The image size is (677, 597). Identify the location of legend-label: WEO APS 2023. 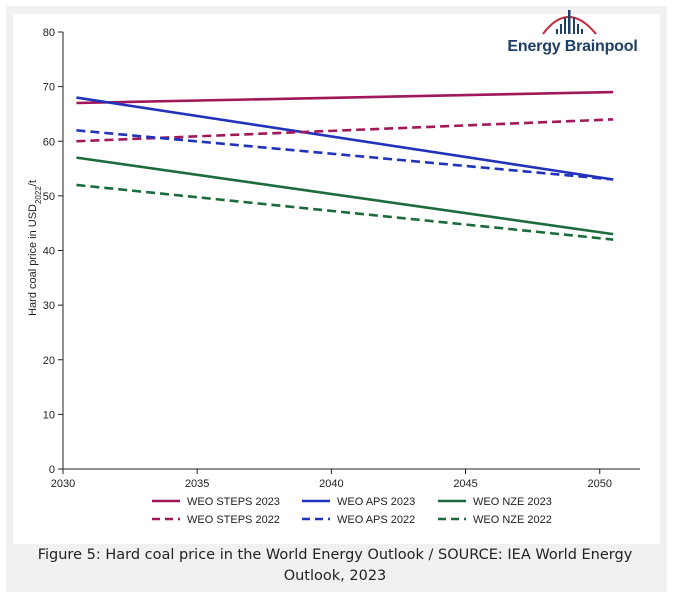
(376, 502).